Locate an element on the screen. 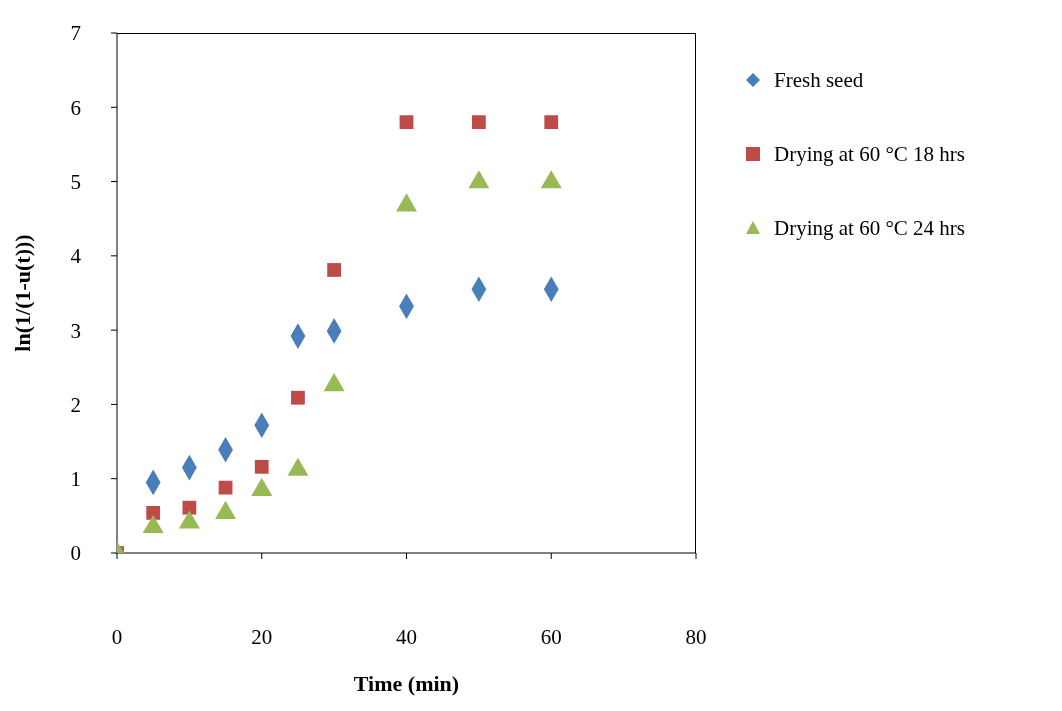  y-axis-title: ln(1/(1-u(t))) is located at coordinates (23, 293).